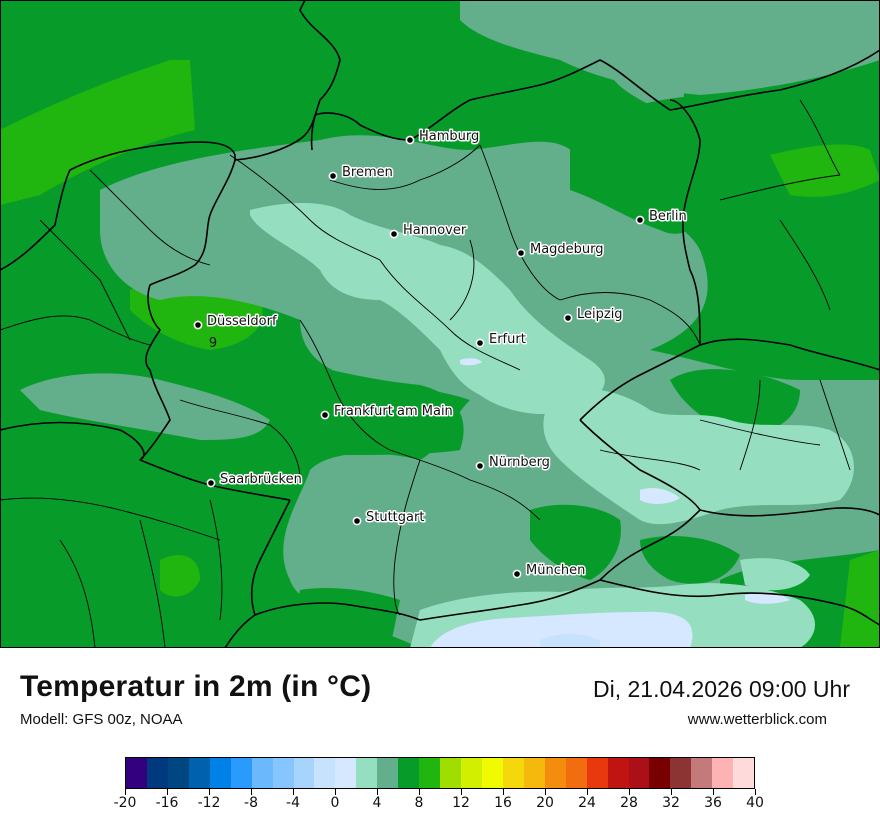 The width and height of the screenshot is (880, 830). Describe the element at coordinates (261, 479) in the screenshot. I see `city-label: Saarbrücken` at that location.